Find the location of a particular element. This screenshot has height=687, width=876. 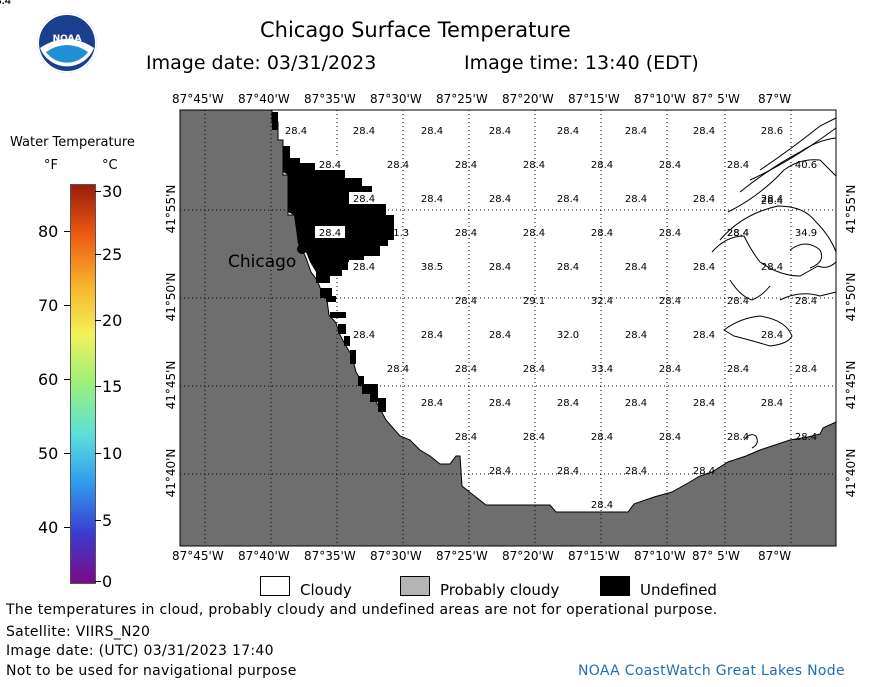

city-label: Chicago is located at coordinates (262, 262).